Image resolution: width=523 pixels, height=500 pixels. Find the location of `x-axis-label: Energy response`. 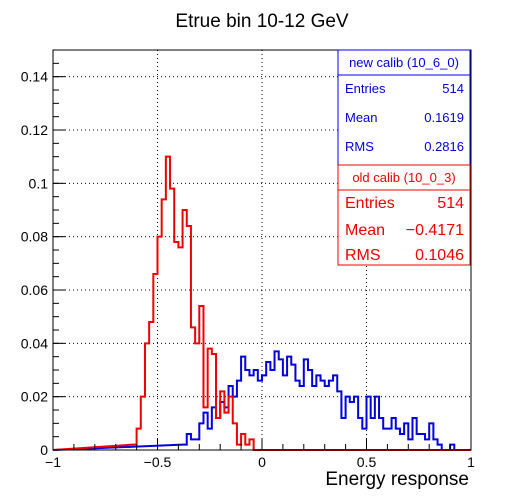

x-axis-label: Energy response is located at coordinates (397, 479).